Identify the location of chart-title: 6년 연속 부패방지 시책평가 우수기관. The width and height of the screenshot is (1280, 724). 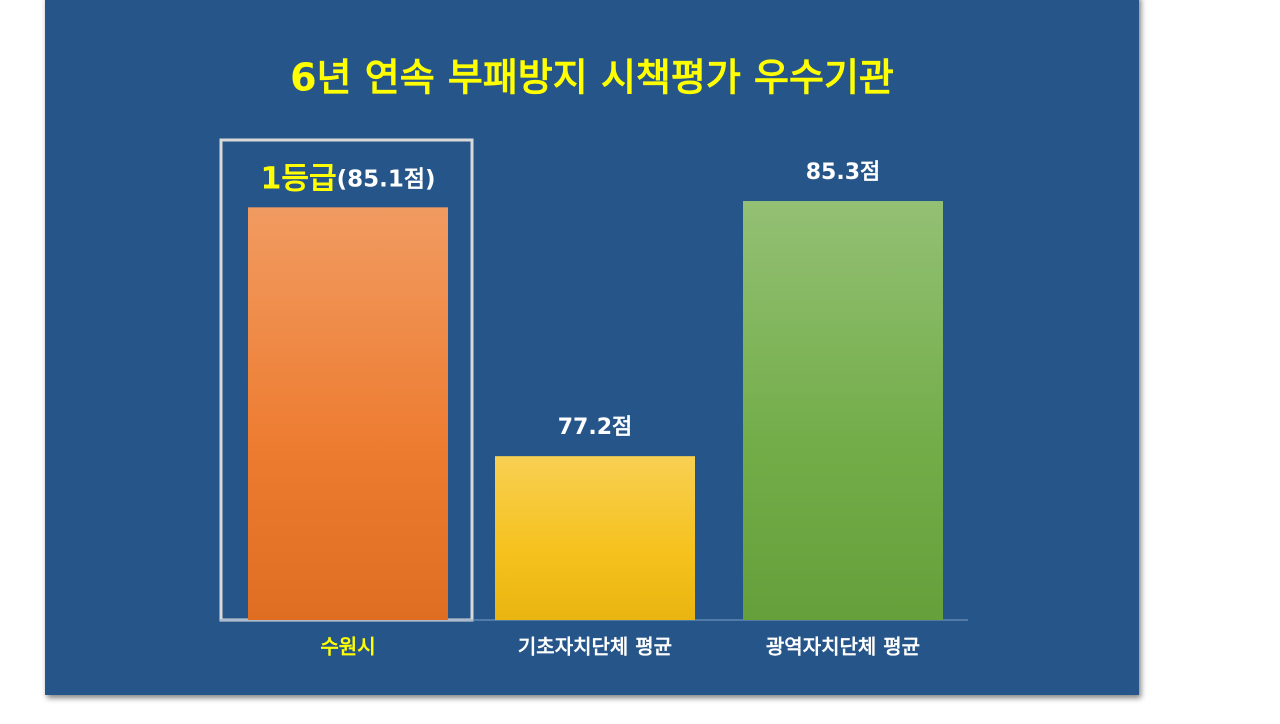
(592, 78).